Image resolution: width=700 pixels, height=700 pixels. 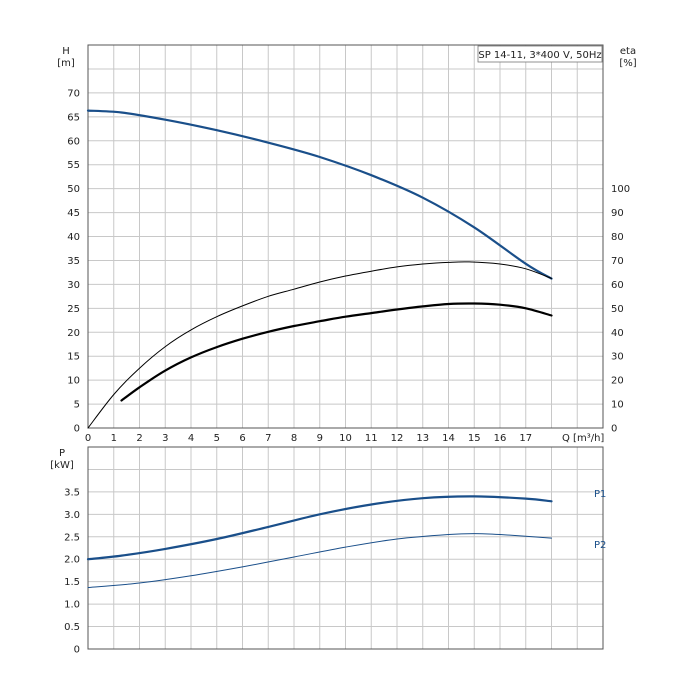 I want to click on y2-tick-label: 100, so click(x=620, y=189).